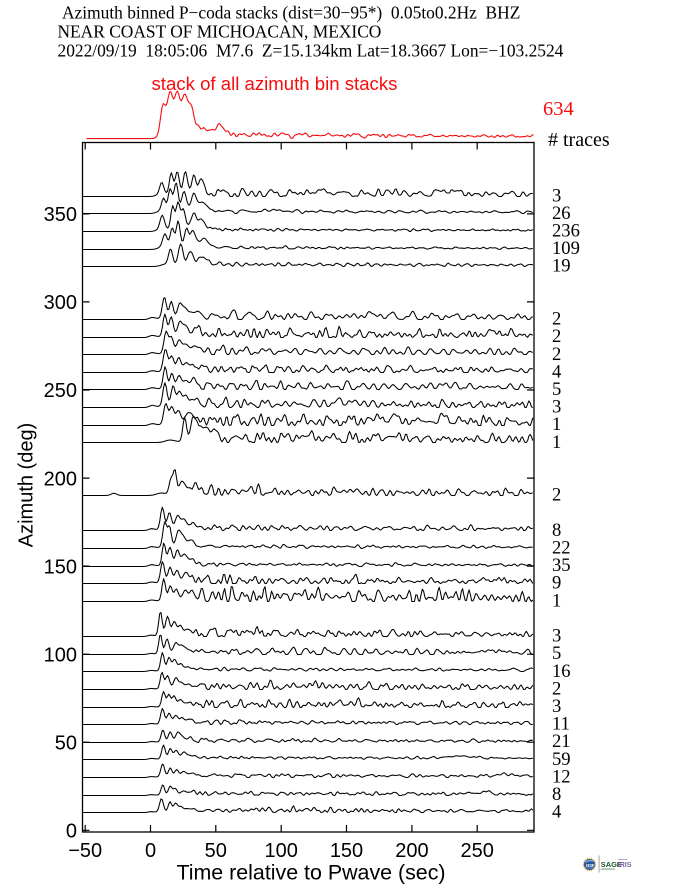  I want to click on svg-text: 12, so click(561, 777).